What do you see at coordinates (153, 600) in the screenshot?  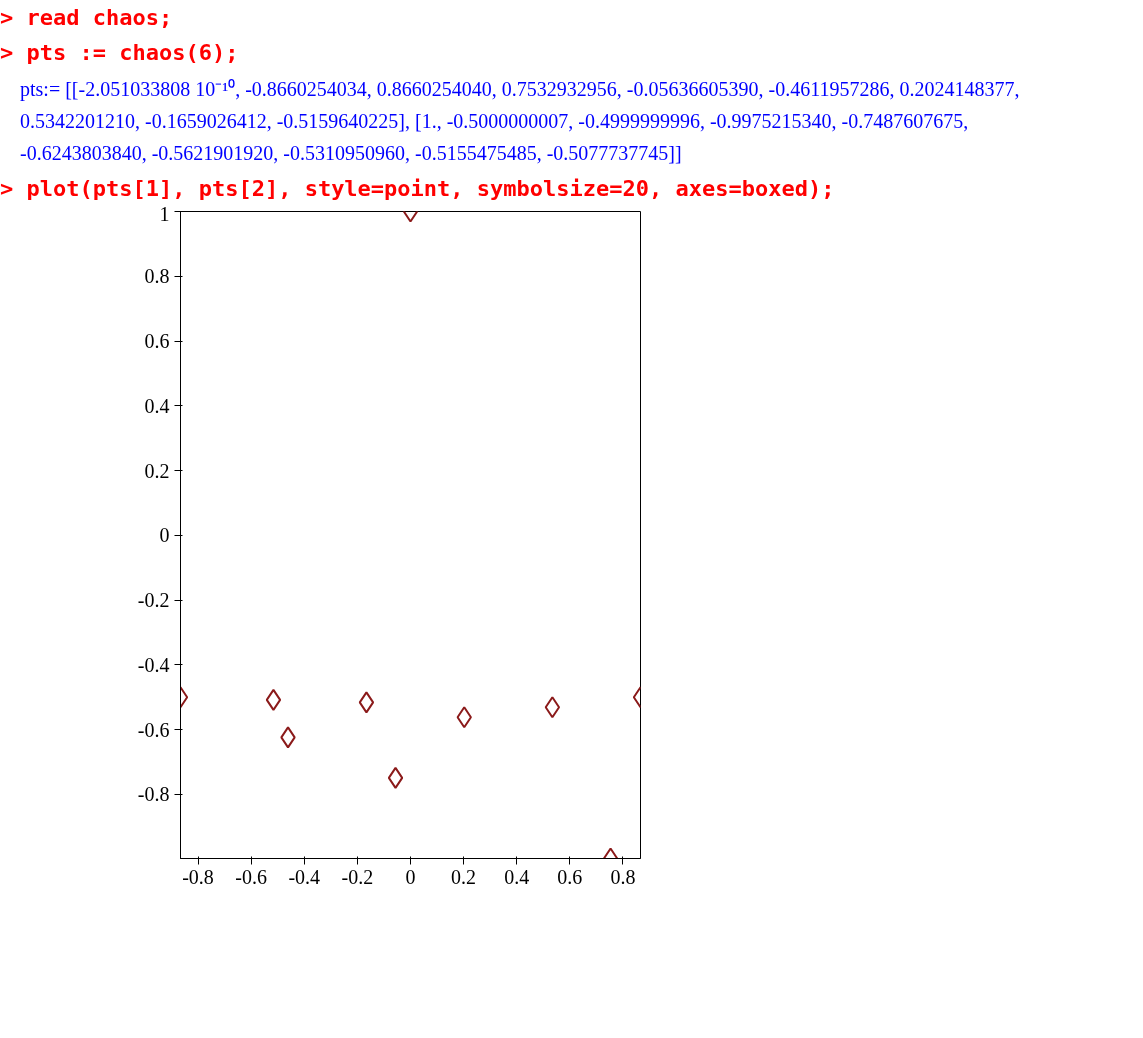 I see `y-tick-label: -0.2` at bounding box center [153, 600].